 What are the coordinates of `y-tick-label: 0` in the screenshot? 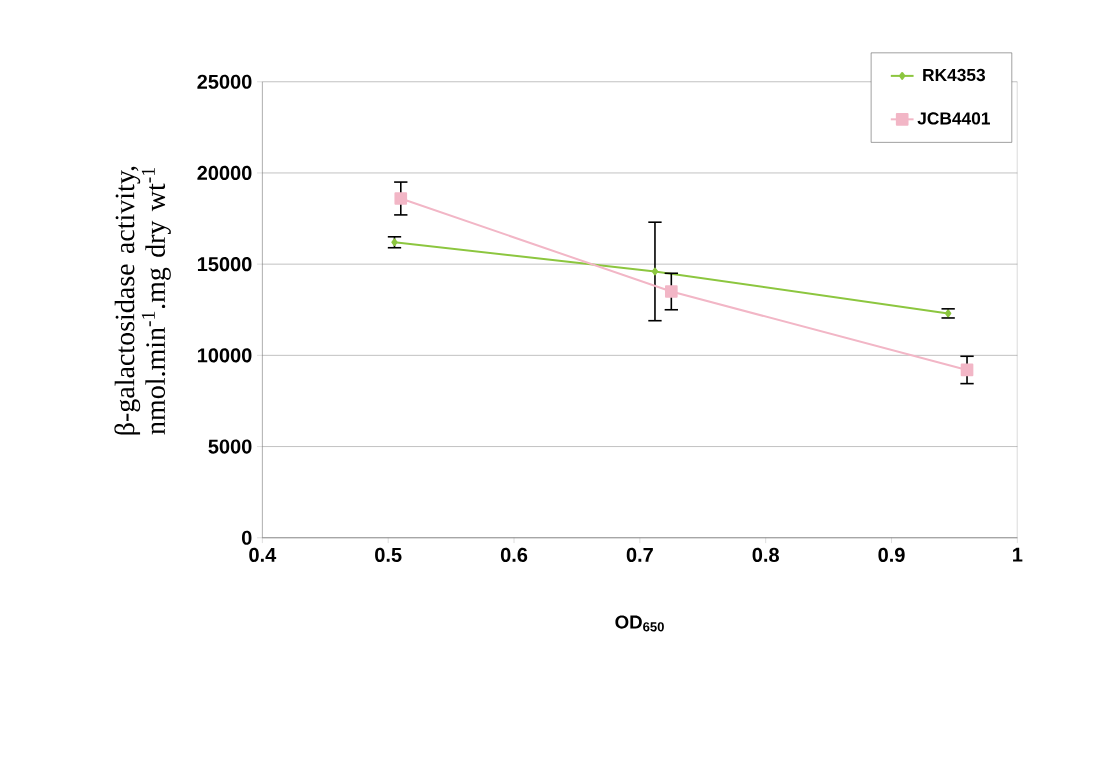 It's located at (246, 537).